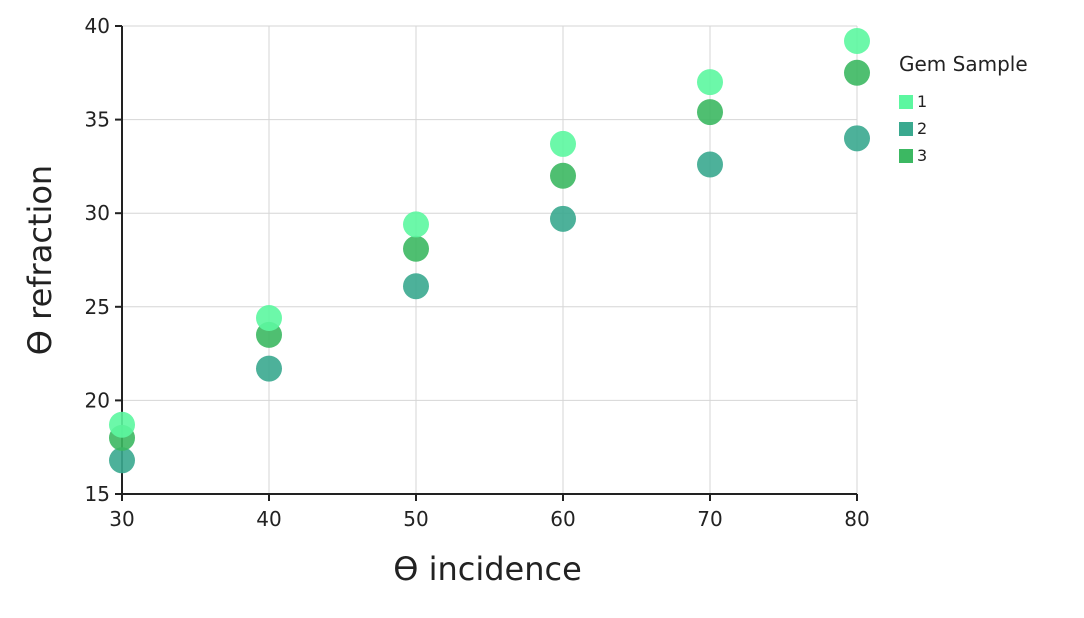 This screenshot has width=1084, height=618. What do you see at coordinates (489, 512) in the screenshot?
I see `x-ticks: 30 40 50 60 70 80` at bounding box center [489, 512].